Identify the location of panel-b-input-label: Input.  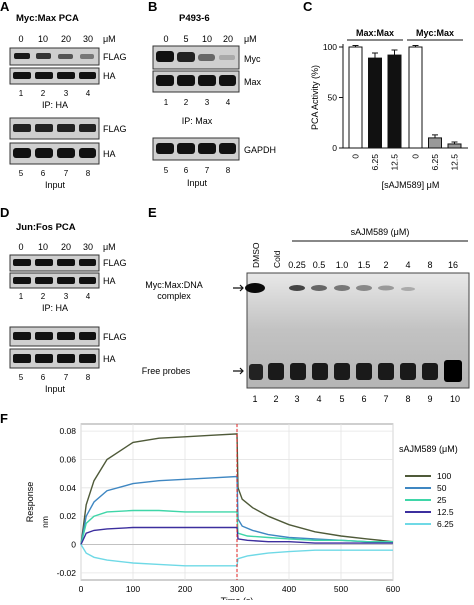
(197, 183).